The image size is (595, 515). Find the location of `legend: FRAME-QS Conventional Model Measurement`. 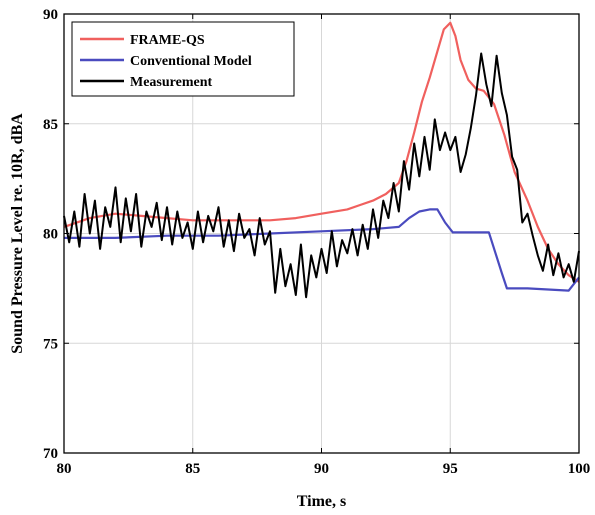

legend: FRAME-QS Conventional Model Measurement is located at coordinates (183, 59).